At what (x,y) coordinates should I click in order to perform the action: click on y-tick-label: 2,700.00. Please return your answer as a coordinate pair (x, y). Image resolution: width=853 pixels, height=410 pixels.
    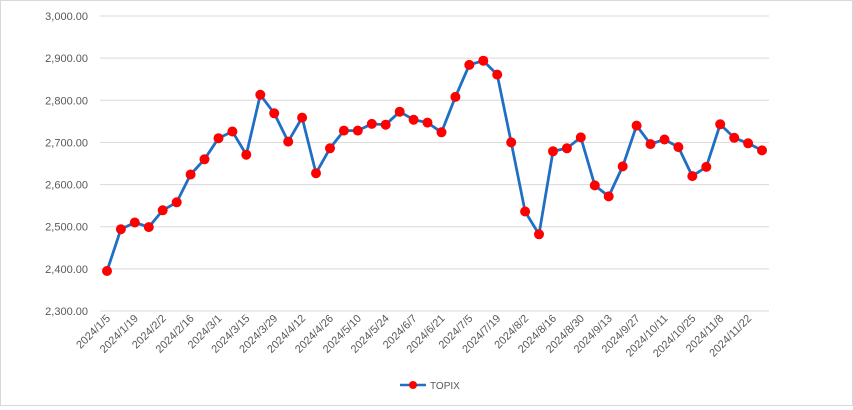
    Looking at the image, I should click on (66, 143).